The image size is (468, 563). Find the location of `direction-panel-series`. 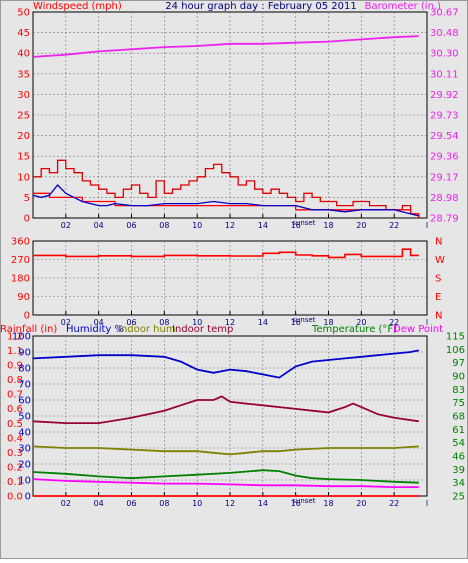

direction-panel-series is located at coordinates (226, 253).